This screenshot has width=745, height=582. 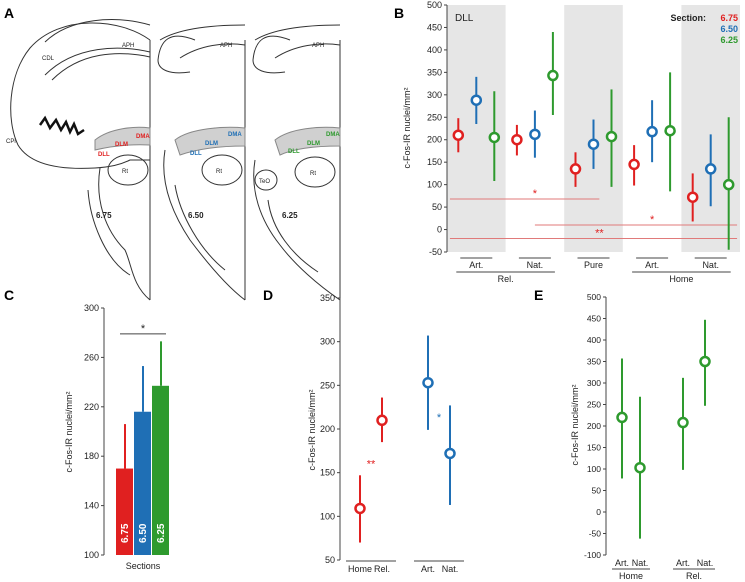 What do you see at coordinates (640, 563) in the screenshot?
I see `e-x-label: Nat.` at bounding box center [640, 563].